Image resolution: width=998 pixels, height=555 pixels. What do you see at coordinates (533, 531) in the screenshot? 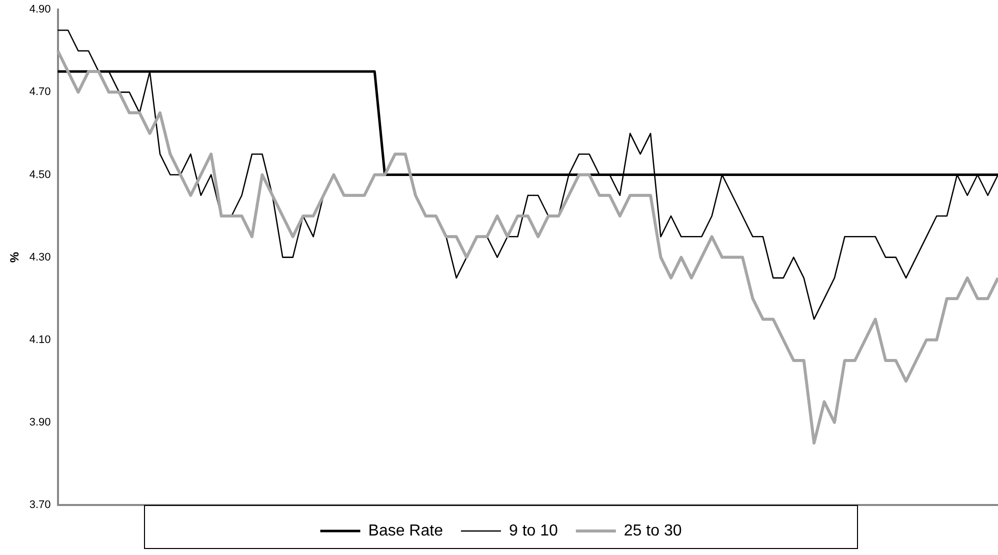
I see `legend-label: 9 to 10` at bounding box center [533, 531].